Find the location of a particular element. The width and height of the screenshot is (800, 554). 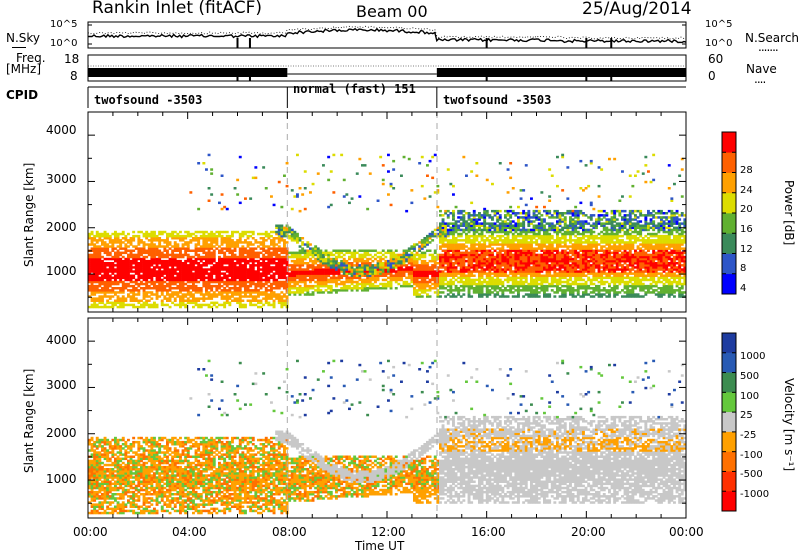

vel-ytick-2000: 2000 is located at coordinates (61, 433).